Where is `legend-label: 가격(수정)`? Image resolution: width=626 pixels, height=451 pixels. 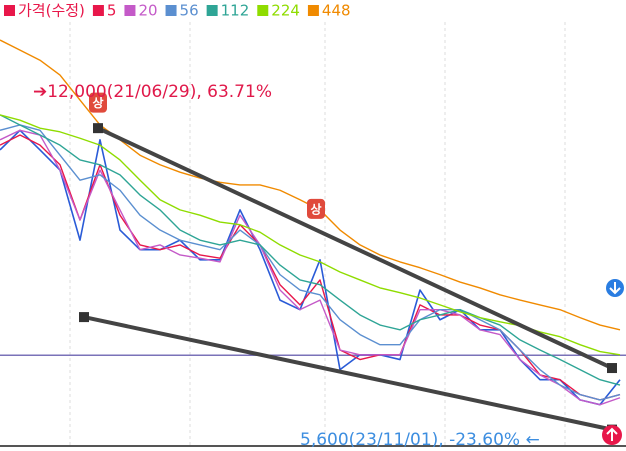
legend-label: 가격(수정) is located at coordinates (51, 11).